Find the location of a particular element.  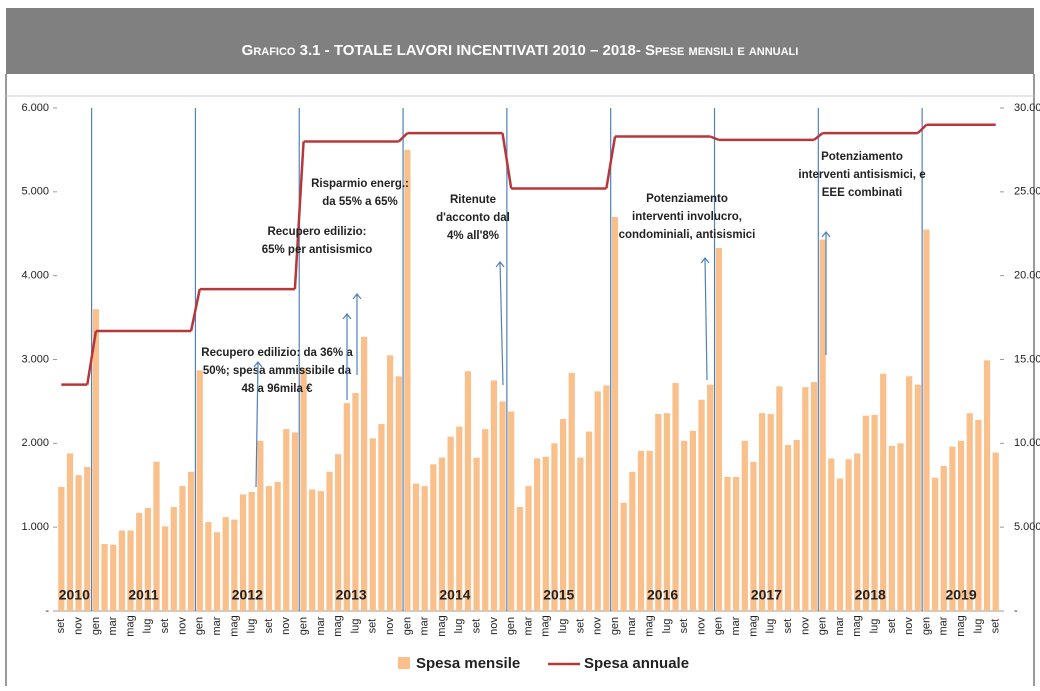

arrow is located at coordinates (706, 319).